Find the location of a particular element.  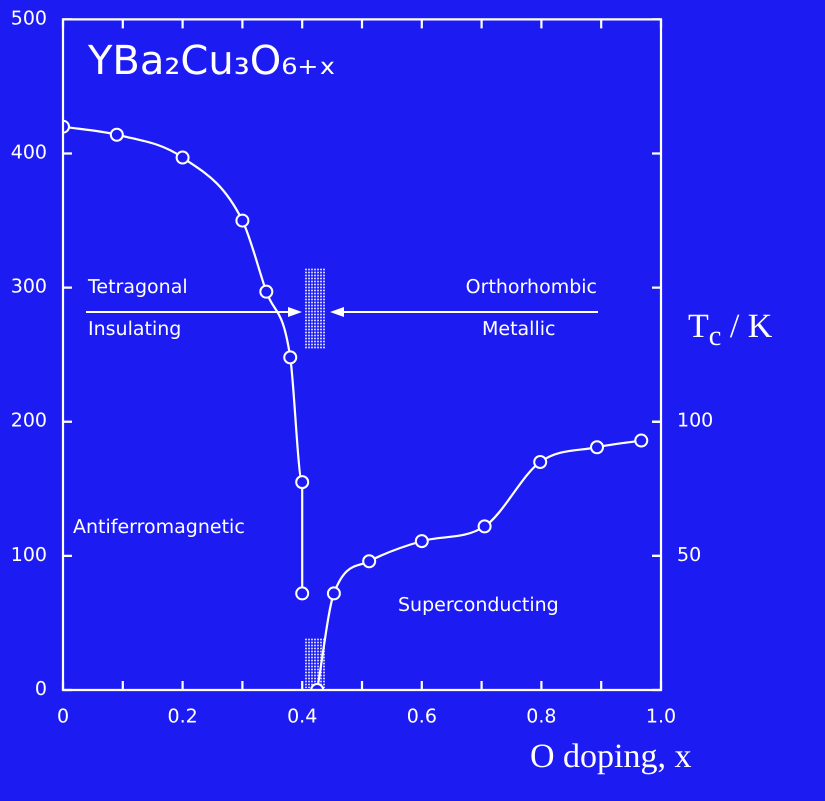

x-tick-label: 0.8 is located at coordinates (541, 716).